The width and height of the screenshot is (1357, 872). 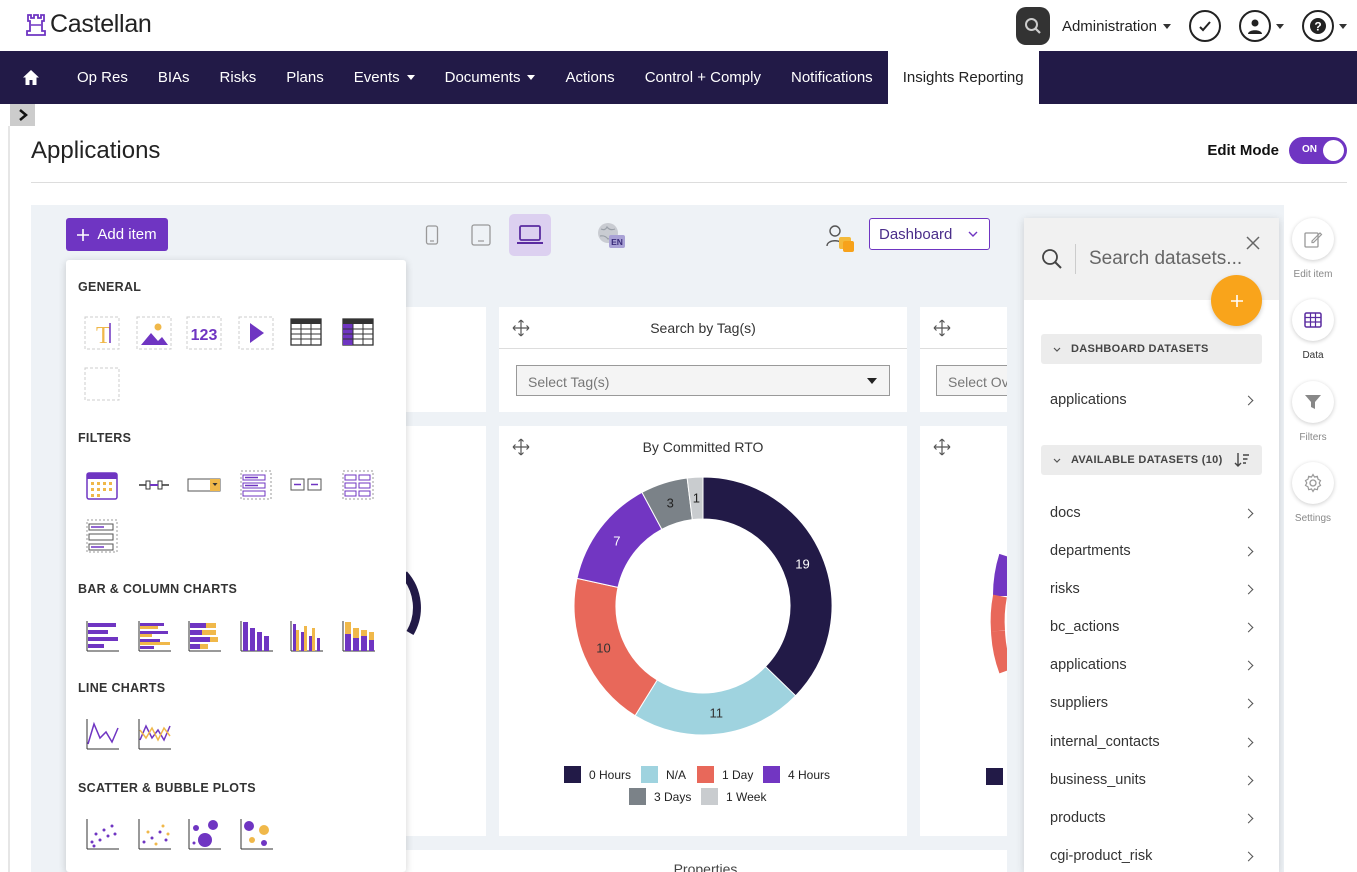 I want to click on nav-bias: BIAs, so click(x=174, y=77).